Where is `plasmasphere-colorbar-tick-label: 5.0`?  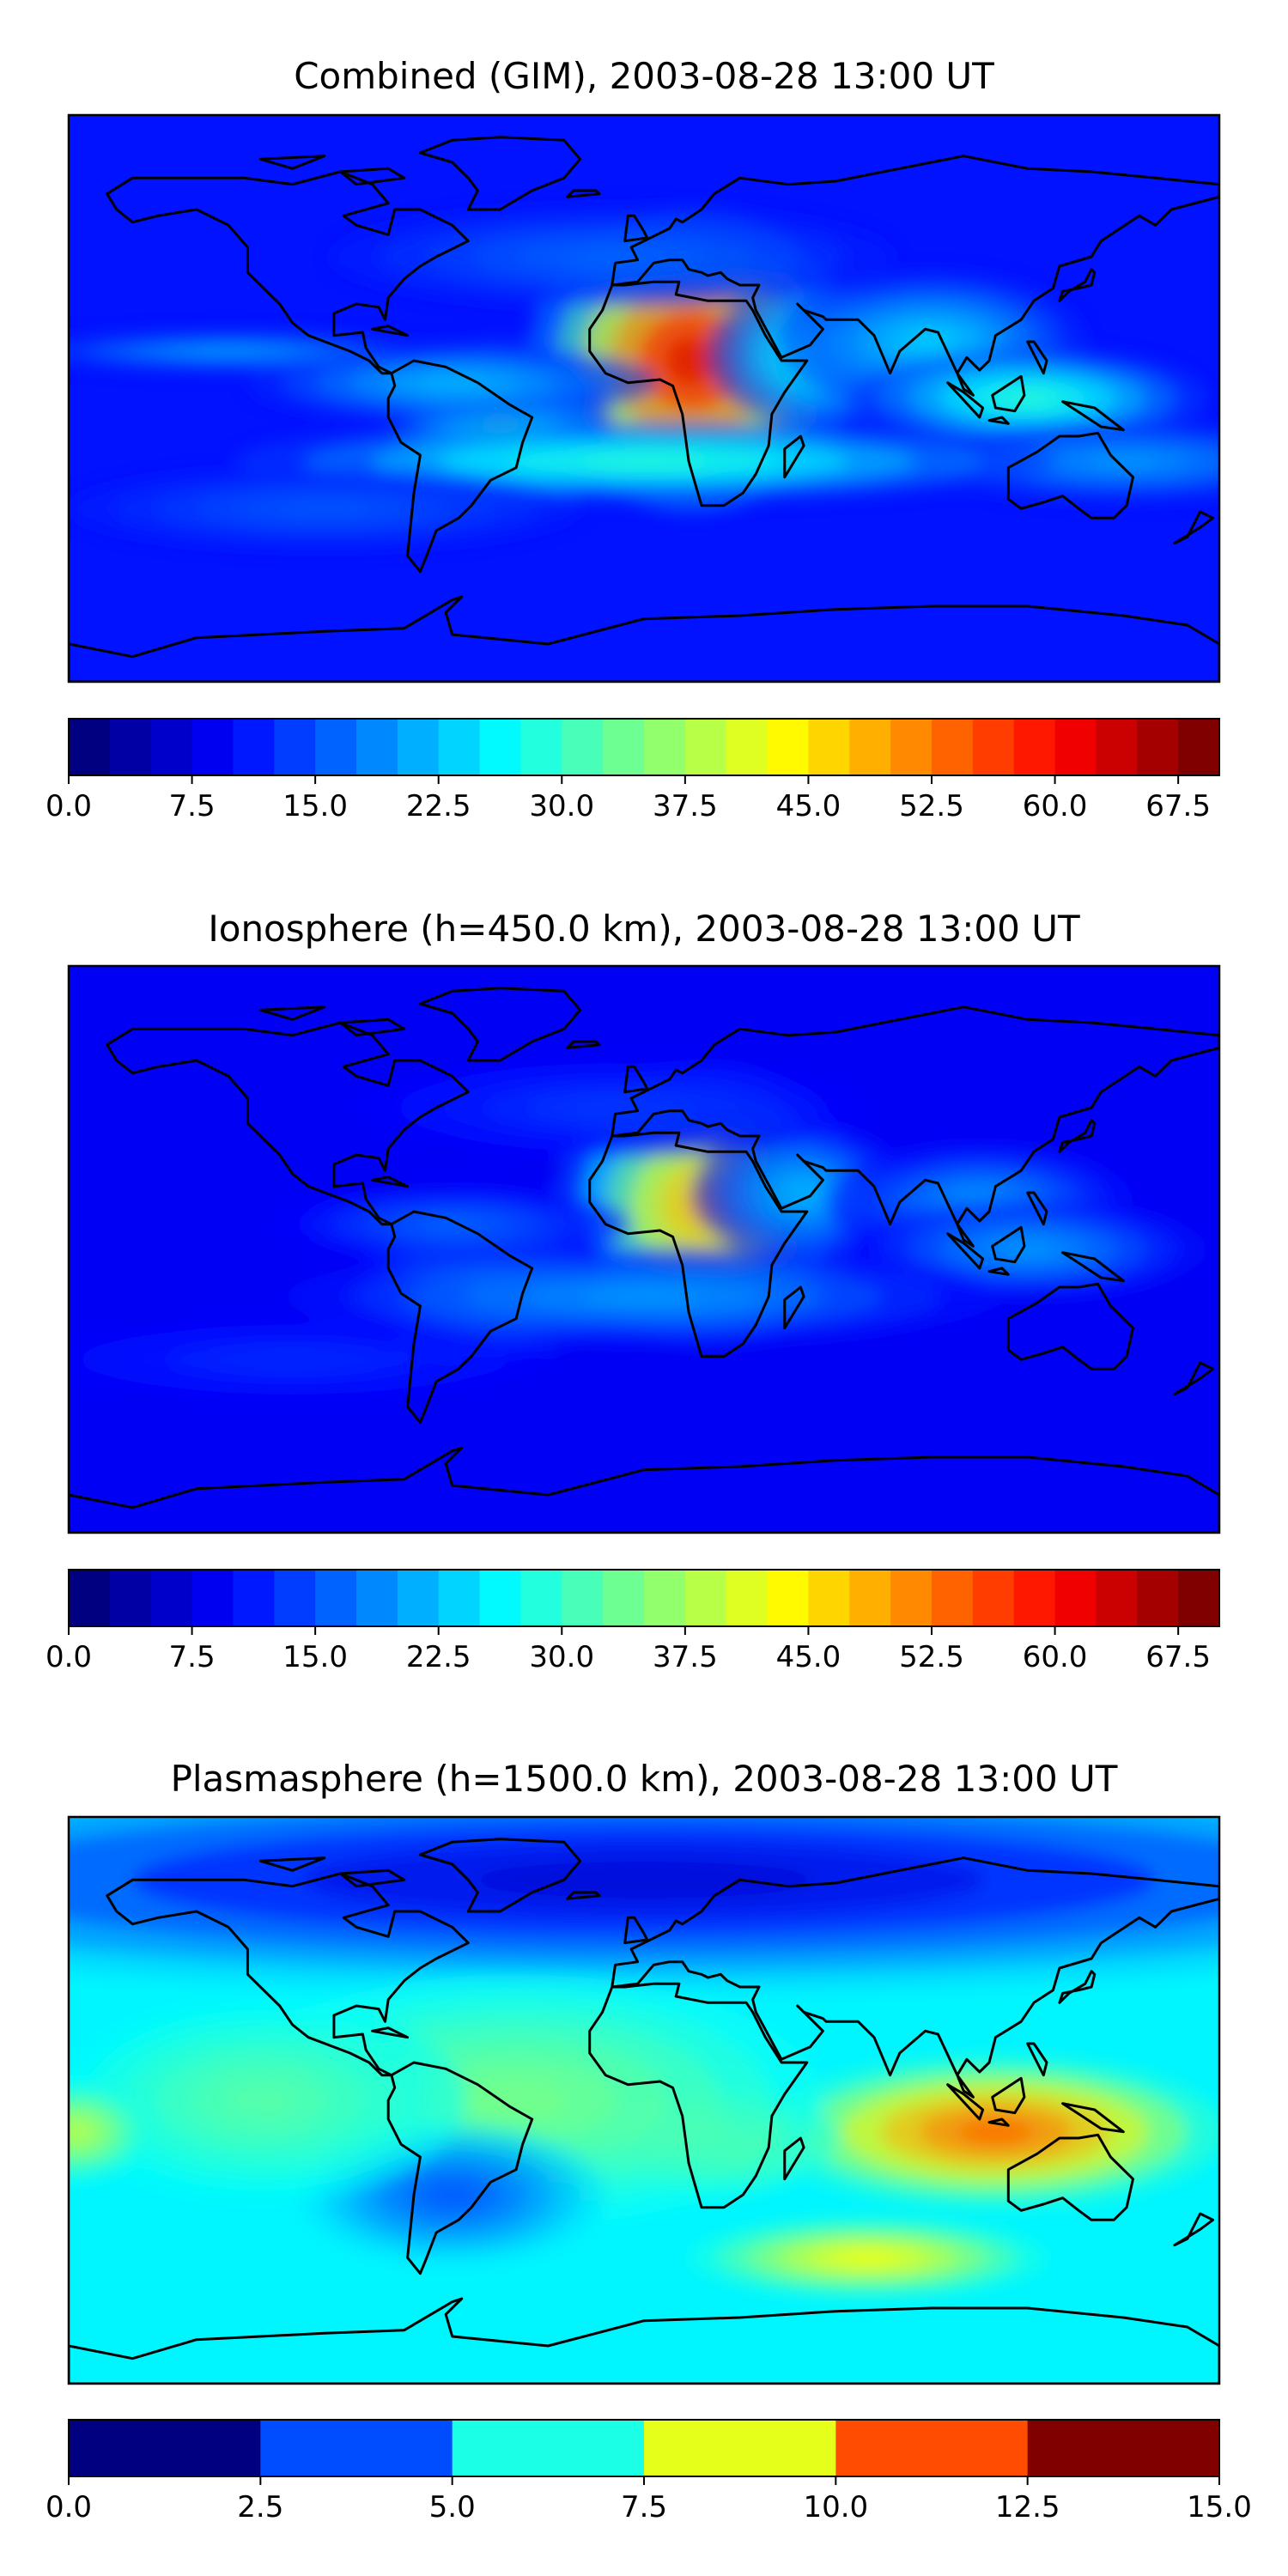 plasmasphere-colorbar-tick-label: 5.0 is located at coordinates (452, 2507).